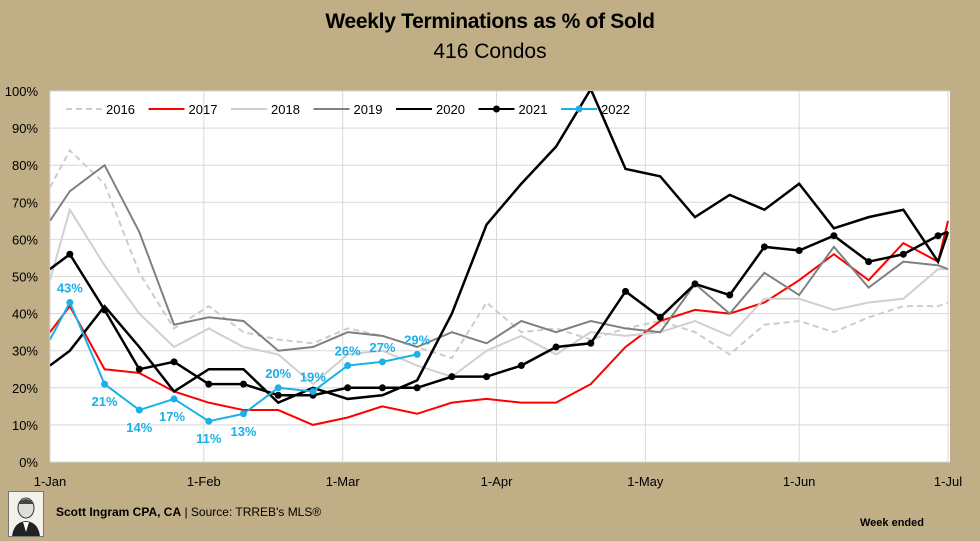 The height and width of the screenshot is (541, 980). What do you see at coordinates (25, 388) in the screenshot?
I see `y-tick-label: 20%` at bounding box center [25, 388].